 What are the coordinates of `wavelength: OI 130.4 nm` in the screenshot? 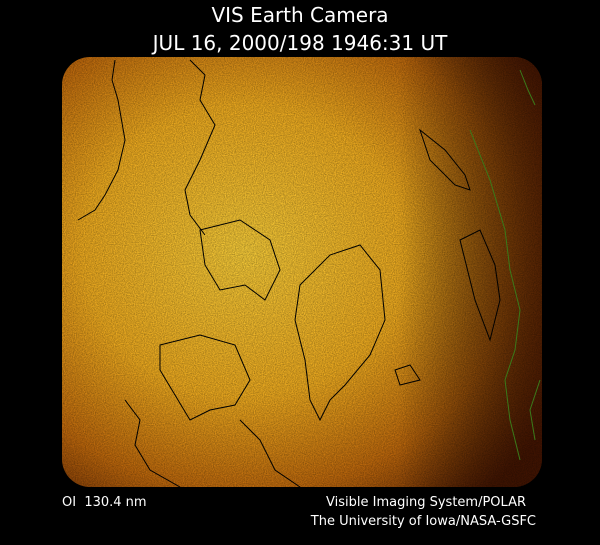 It's located at (104, 502).